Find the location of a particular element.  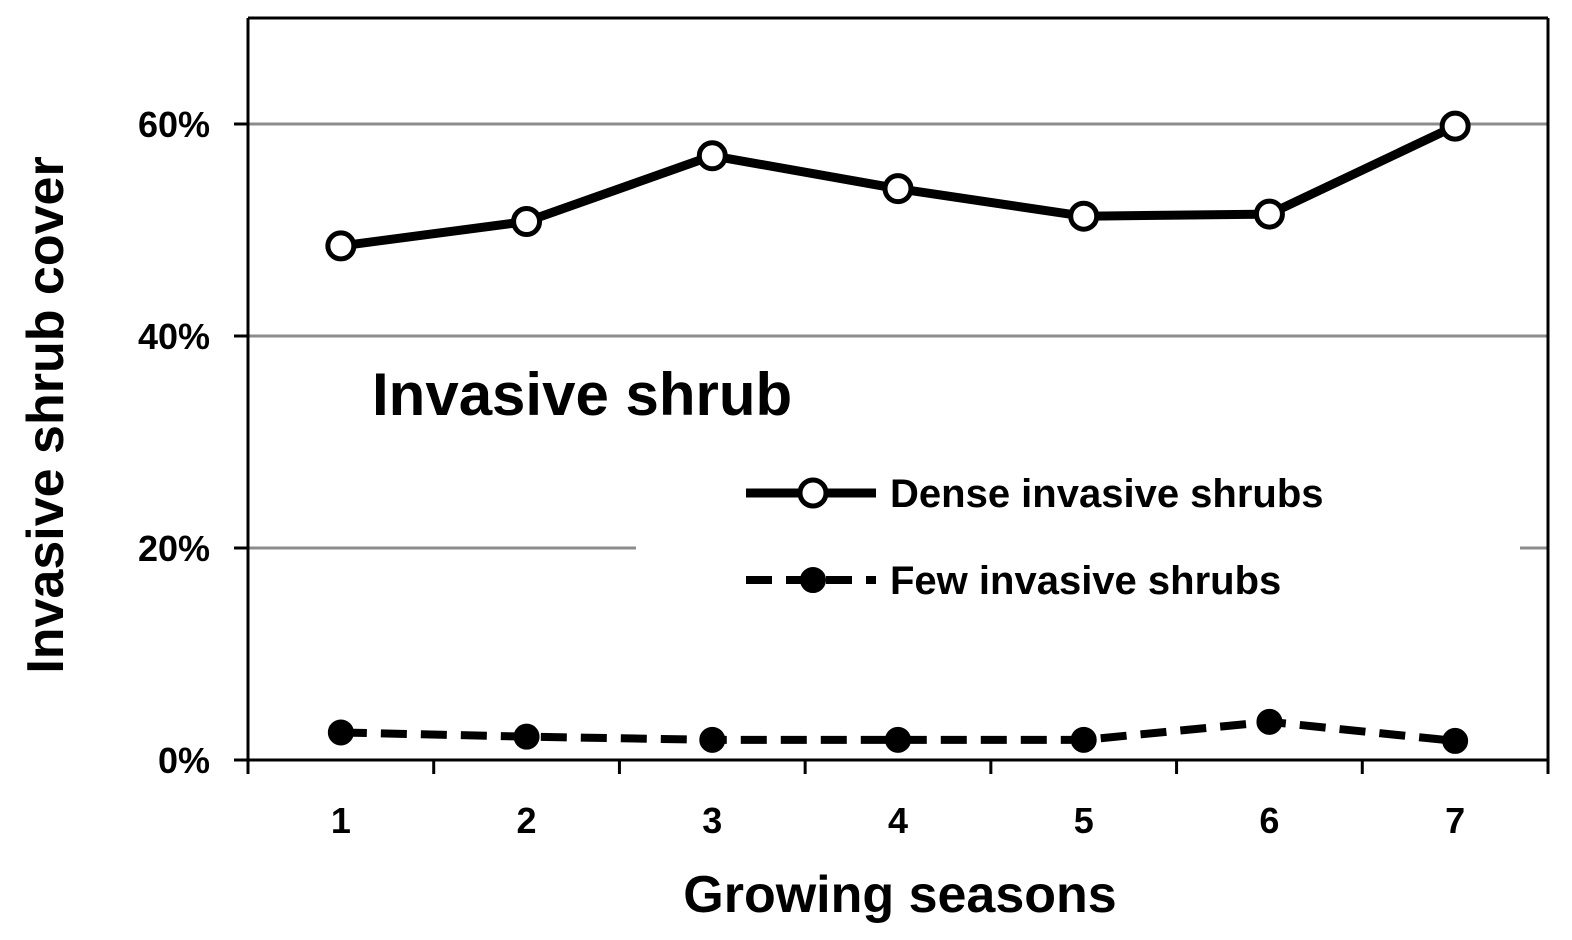

x-tick-label-6: 6 is located at coordinates (1269, 820).